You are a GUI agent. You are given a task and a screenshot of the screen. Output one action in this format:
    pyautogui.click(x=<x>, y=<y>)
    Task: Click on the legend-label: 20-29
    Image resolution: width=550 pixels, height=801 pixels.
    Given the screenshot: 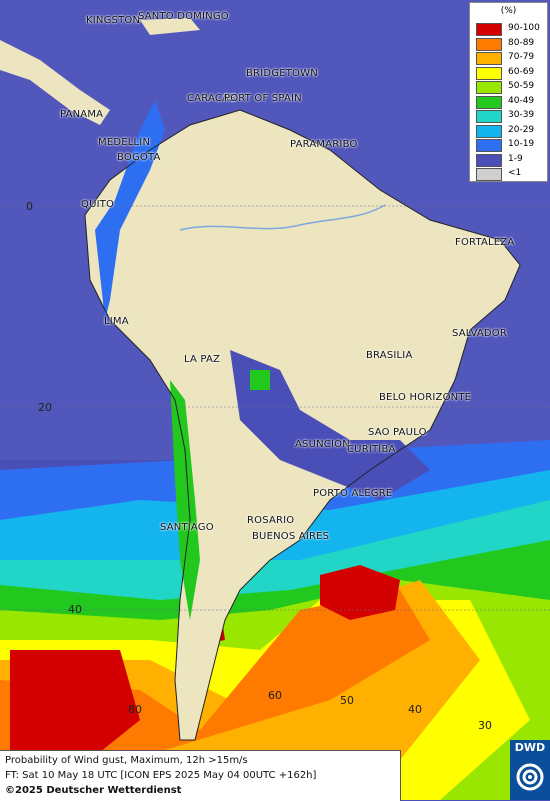 What is the action you would take?
    pyautogui.click(x=521, y=129)
    